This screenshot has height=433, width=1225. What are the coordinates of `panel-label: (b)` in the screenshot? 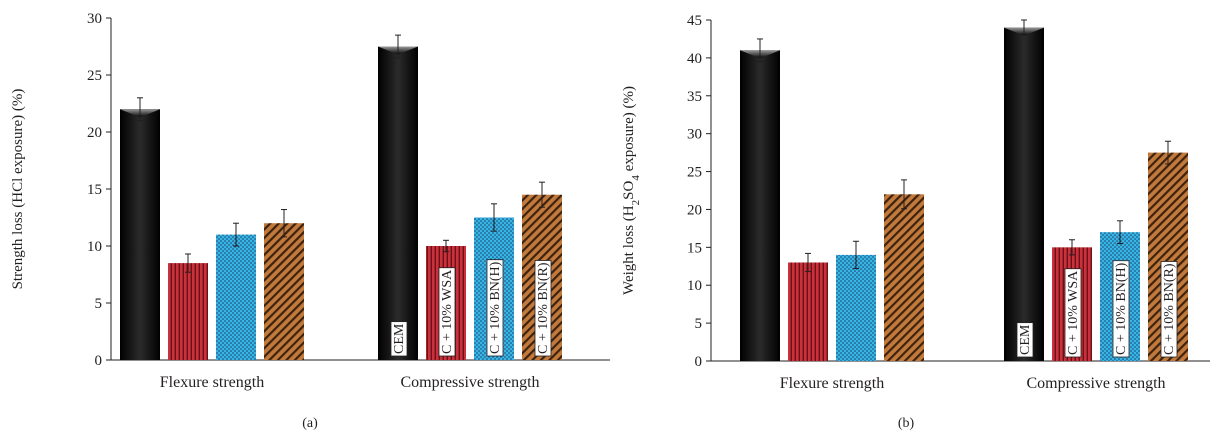 It's located at (906, 423).